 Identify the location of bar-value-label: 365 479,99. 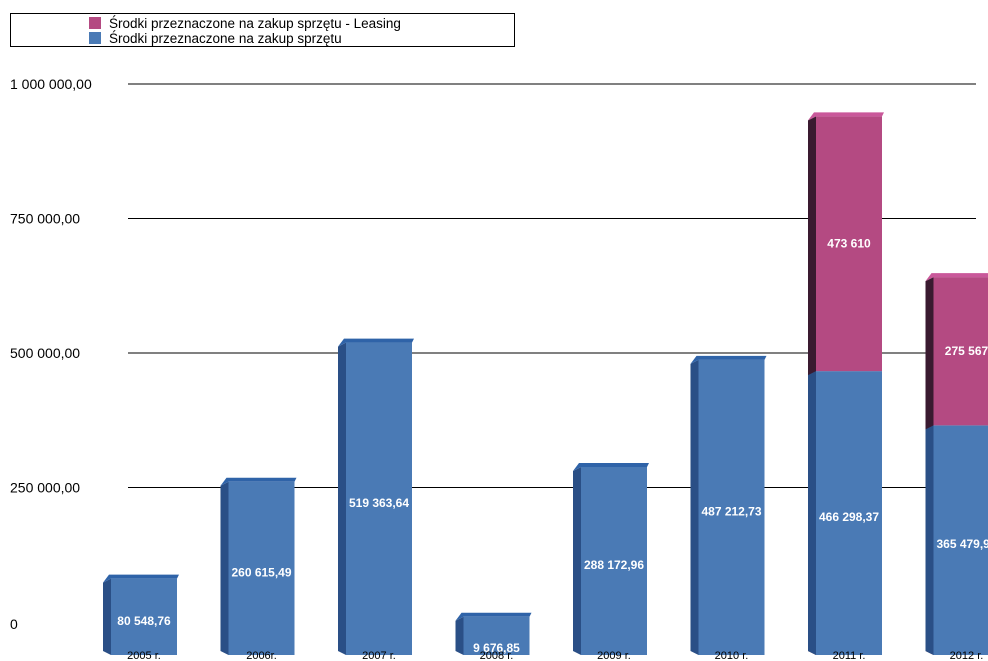
(962, 544).